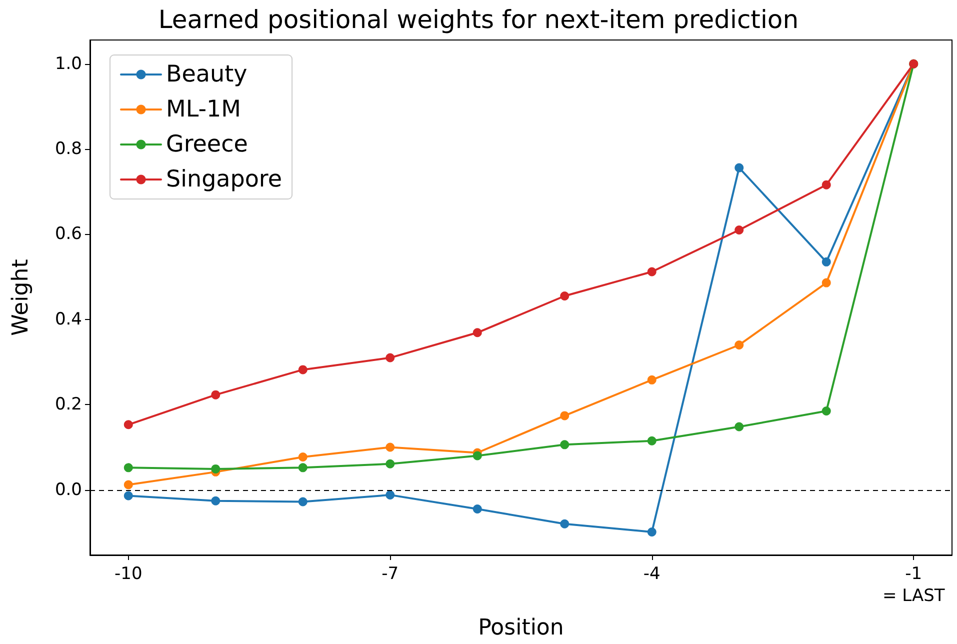 The width and height of the screenshot is (957, 644). I want to click on legend-label: ML-1M, so click(204, 109).